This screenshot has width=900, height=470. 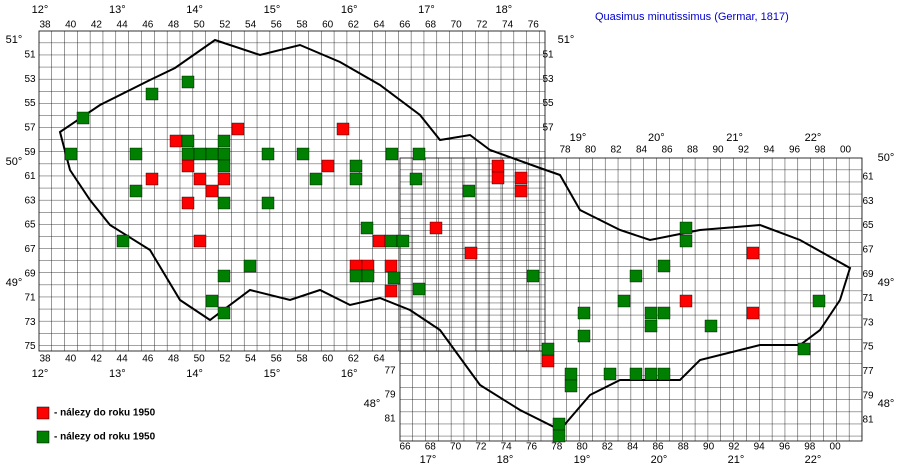 What do you see at coordinates (43, 413) in the screenshot?
I see `legend-swatch-red` at bounding box center [43, 413].